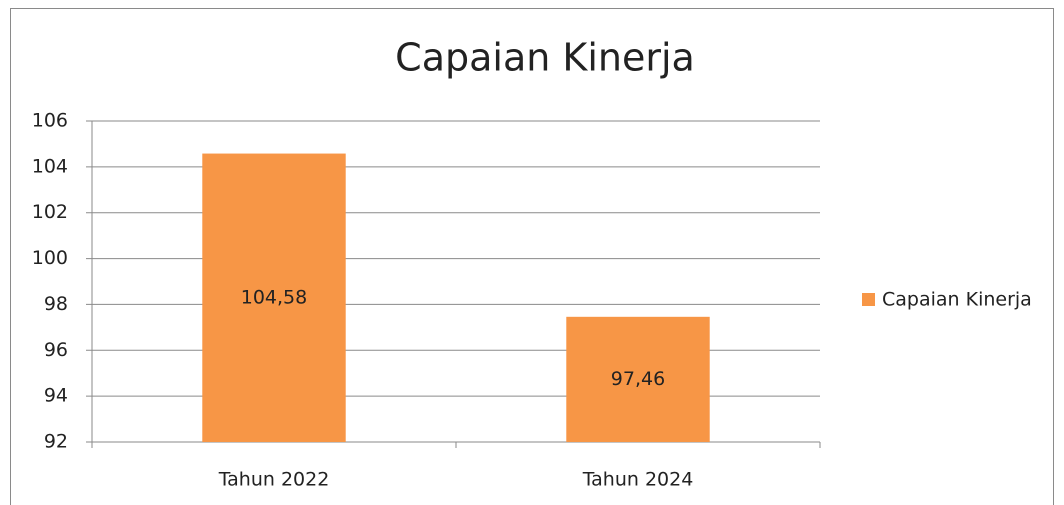 The width and height of the screenshot is (1064, 505). I want to click on y-tick-label: 96, so click(56, 350).